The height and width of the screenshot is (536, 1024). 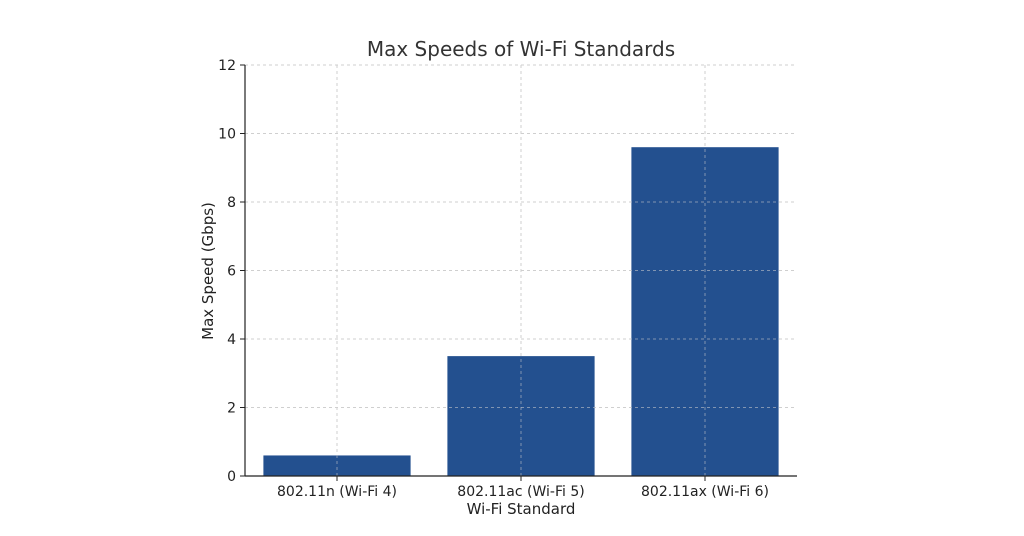 What do you see at coordinates (705, 492) in the screenshot?
I see `x-tick-label: 802.11ax (Wi-Fi 6)` at bounding box center [705, 492].